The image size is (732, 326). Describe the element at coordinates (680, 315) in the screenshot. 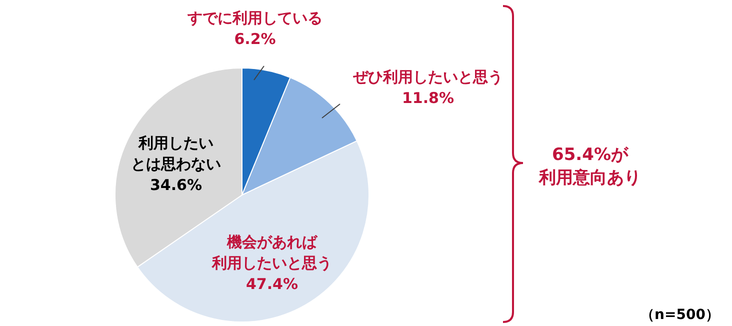

I see `text: （n=500）` at that location.